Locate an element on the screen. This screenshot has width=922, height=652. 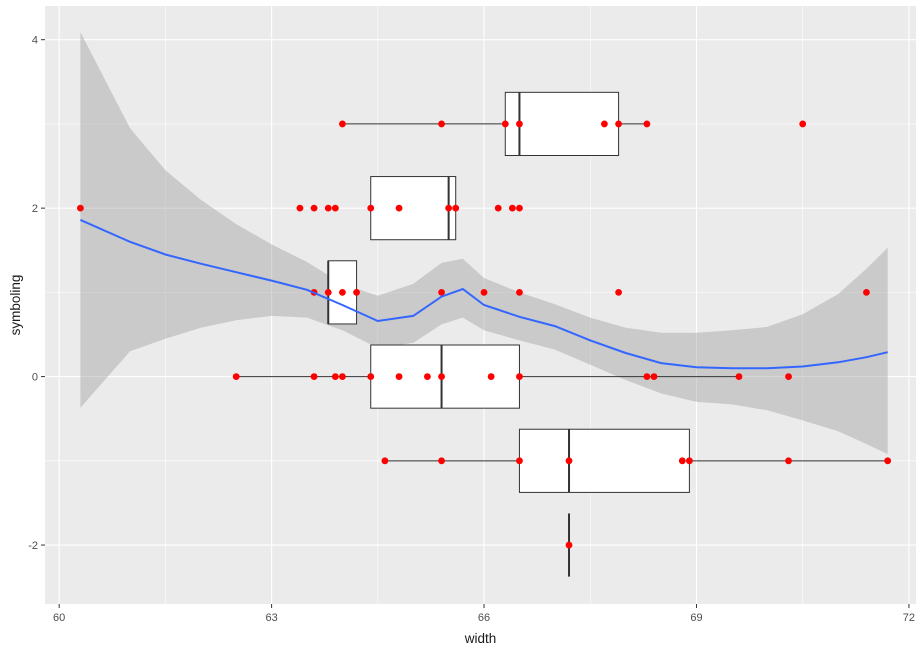
y-tick-label: 4 is located at coordinates (35, 41).